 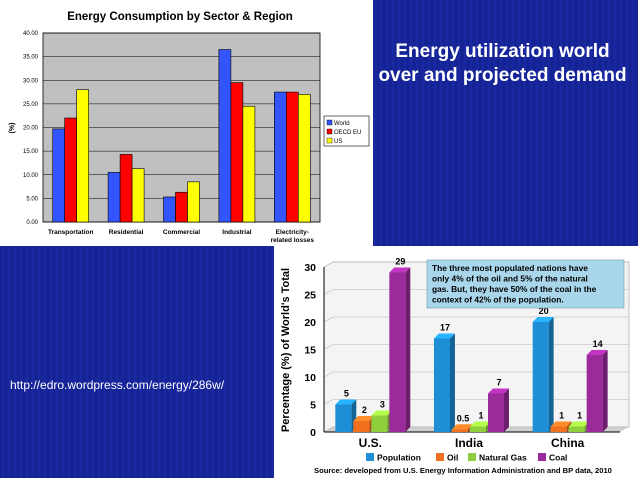 I want to click on chart2-y-tick: 20, so click(x=310, y=323).